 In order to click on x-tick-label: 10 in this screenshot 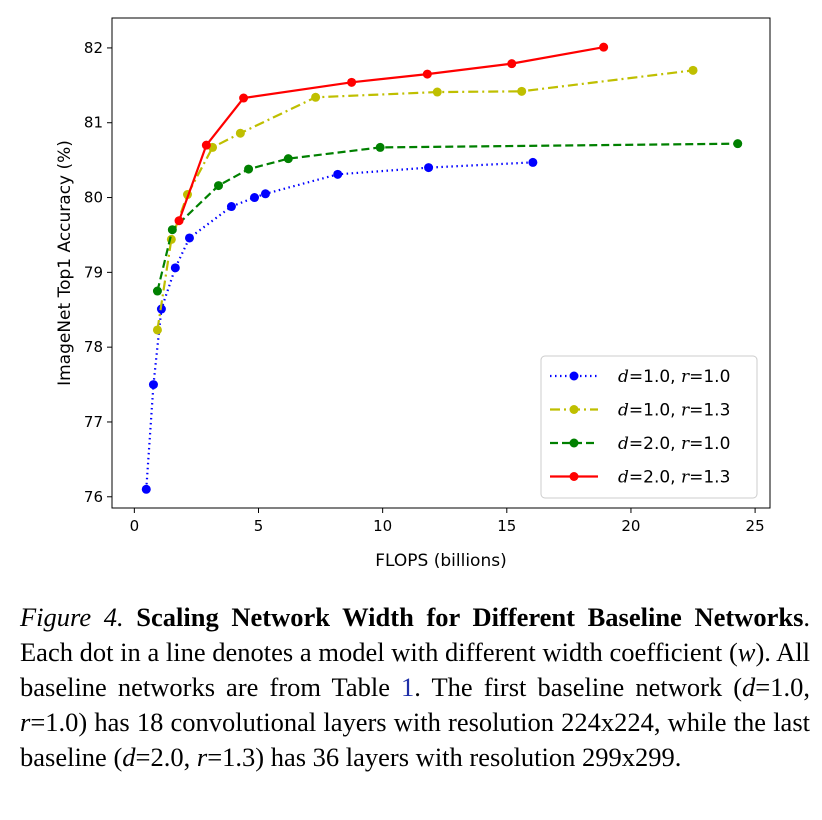, I will do `click(382, 526)`.